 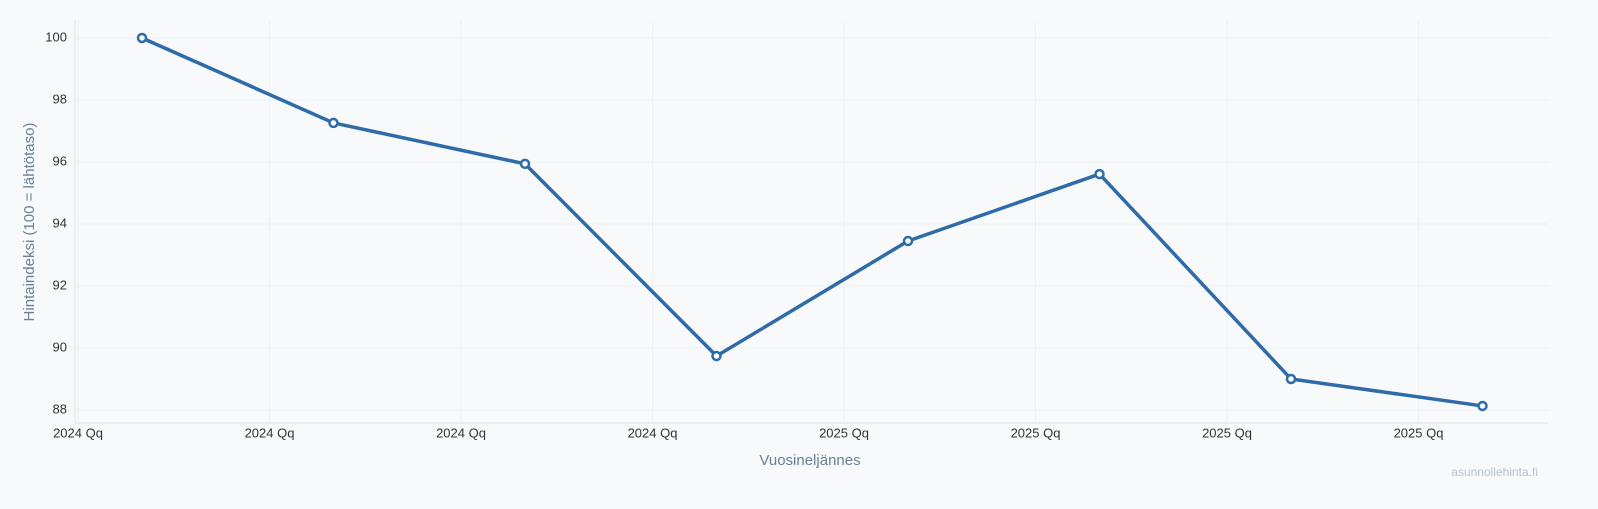 What do you see at coordinates (60, 160) in the screenshot?
I see `y-tick-label: 96` at bounding box center [60, 160].